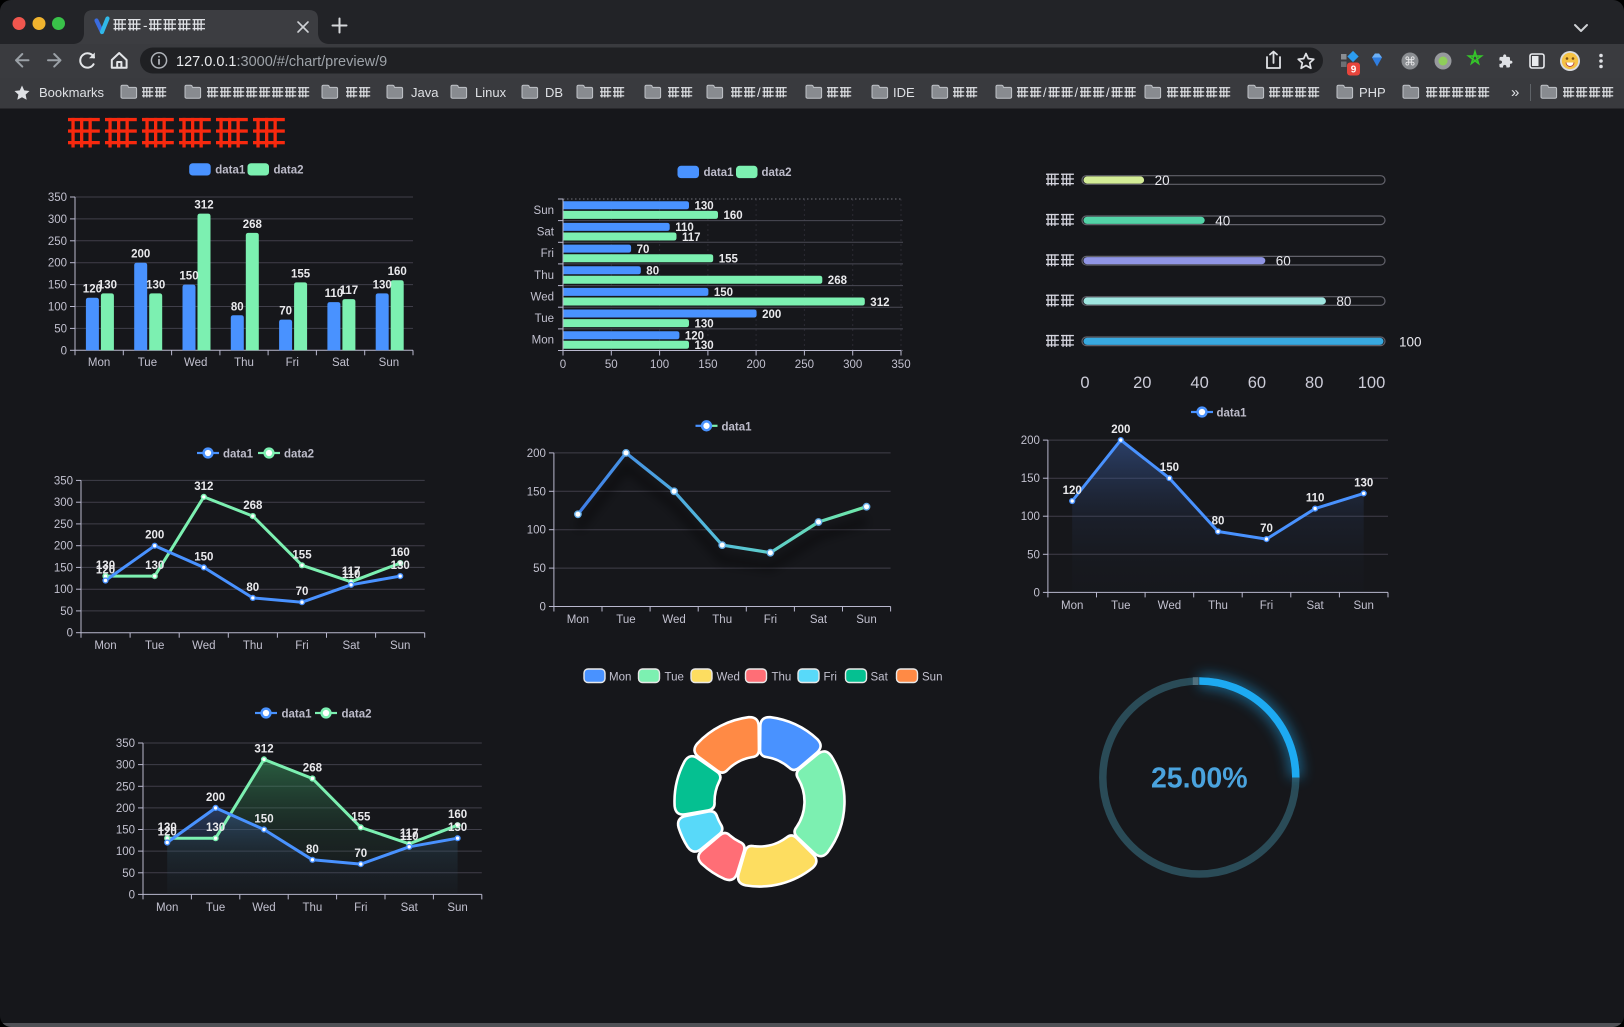 This screenshot has width=1624, height=1027. I want to click on svg-text:127.0.0.1:3000/#/chart/preview: 127.0.0.1:3000/#/chart/preview/9, so click(281, 62).